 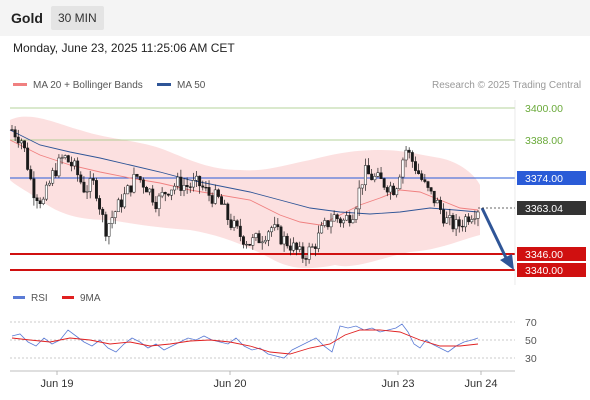 I want to click on rsi-ma-line, so click(x=245, y=342).